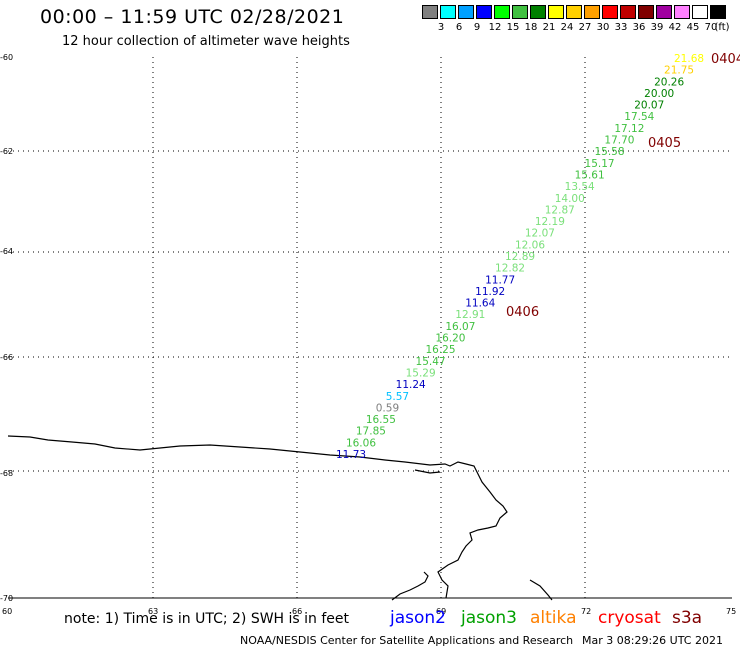 This screenshot has height=650, width=740. What do you see at coordinates (351, 455) in the screenshot?
I see `wave-height-value: 11.73` at bounding box center [351, 455].